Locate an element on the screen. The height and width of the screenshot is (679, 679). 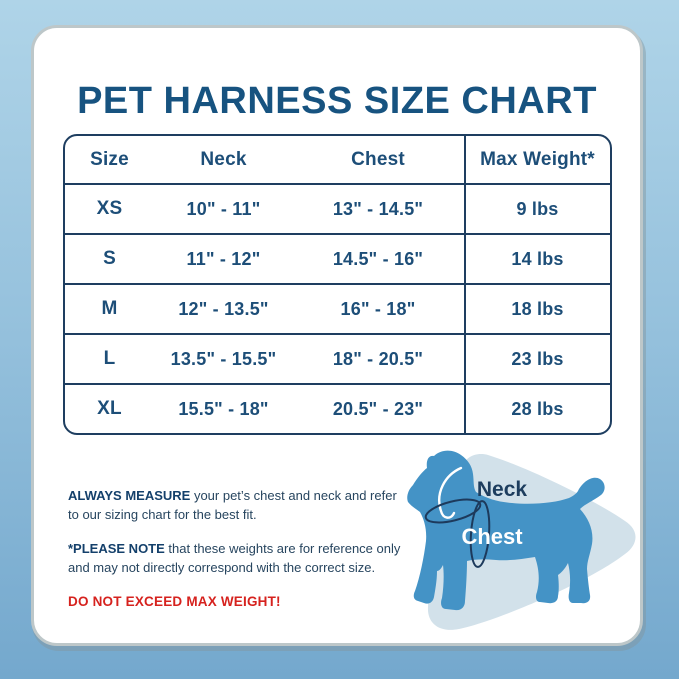
table-row-xs: XS 10" - 11" 13" - 14.5" 9 lbs is located at coordinates (337, 210).